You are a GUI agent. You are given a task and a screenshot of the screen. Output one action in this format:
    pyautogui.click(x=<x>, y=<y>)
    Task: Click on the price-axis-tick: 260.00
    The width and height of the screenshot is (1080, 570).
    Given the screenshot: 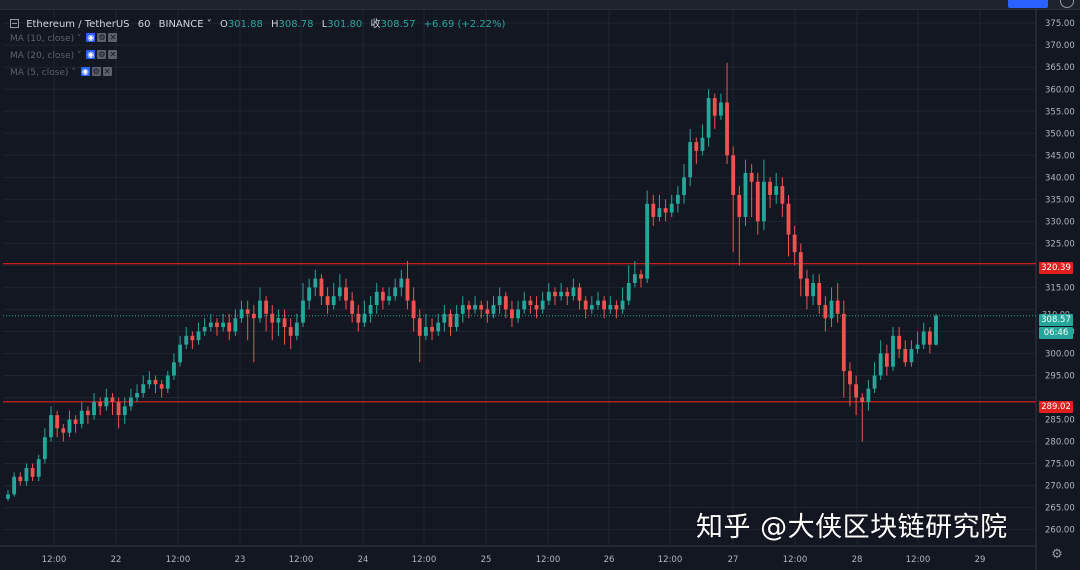 What is the action you would take?
    pyautogui.click(x=1060, y=531)
    